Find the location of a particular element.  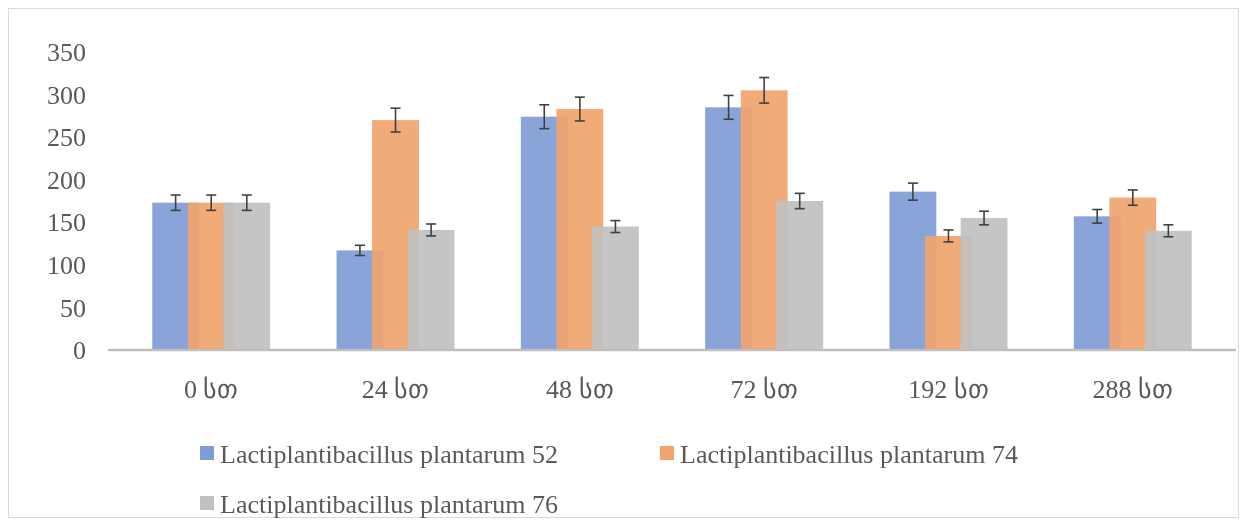

y-tick-label: 0 is located at coordinates (79, 351).